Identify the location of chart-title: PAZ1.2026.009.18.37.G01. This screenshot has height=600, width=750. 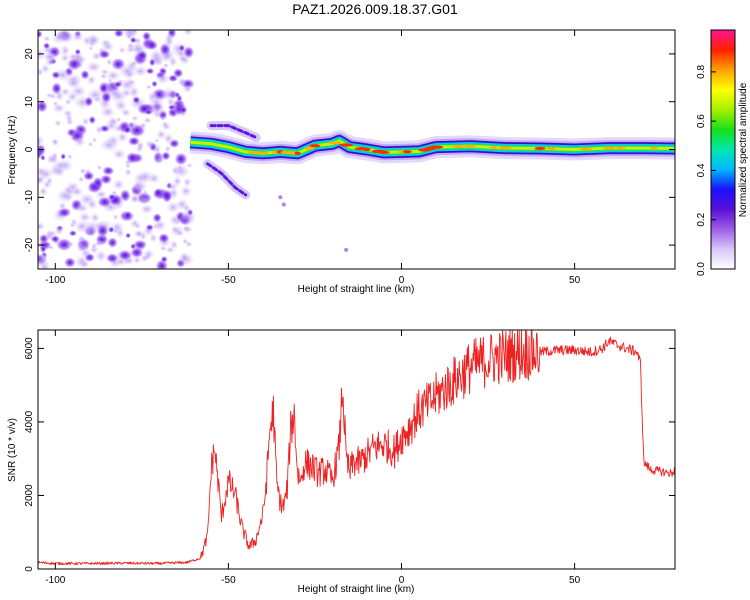
(375, 9).